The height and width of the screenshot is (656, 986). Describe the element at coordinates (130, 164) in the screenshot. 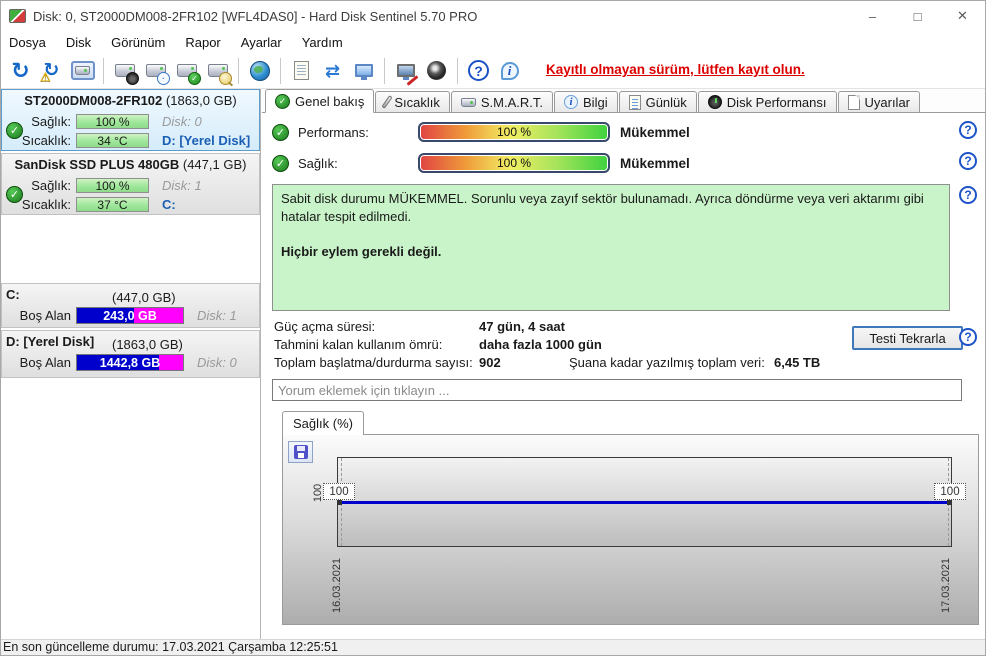

I see `disk-name: SanDisk SSD PLUS 480GB (447,1 GB)` at that location.